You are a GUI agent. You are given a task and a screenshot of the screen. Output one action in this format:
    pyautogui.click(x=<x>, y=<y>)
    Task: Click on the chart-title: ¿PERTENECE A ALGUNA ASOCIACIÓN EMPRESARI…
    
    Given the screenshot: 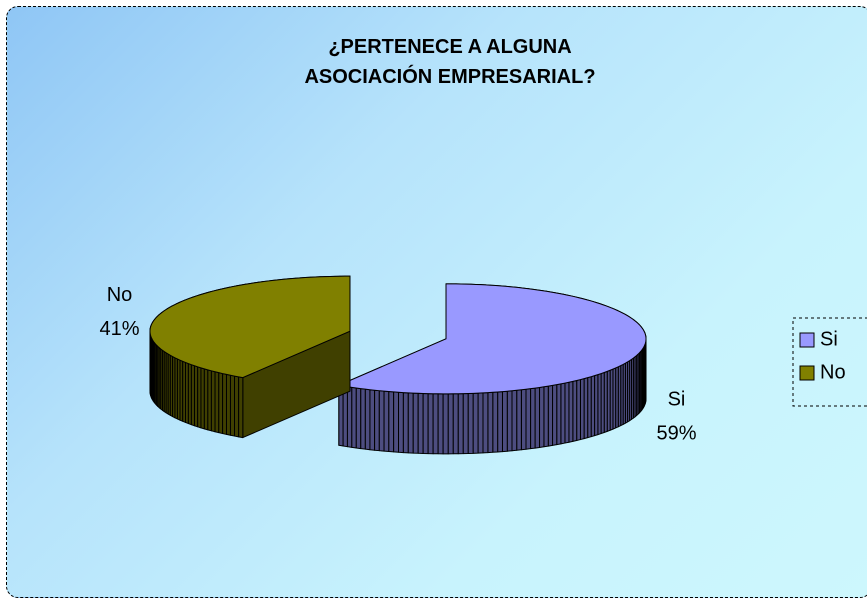 What is the action you would take?
    pyautogui.click(x=450, y=62)
    